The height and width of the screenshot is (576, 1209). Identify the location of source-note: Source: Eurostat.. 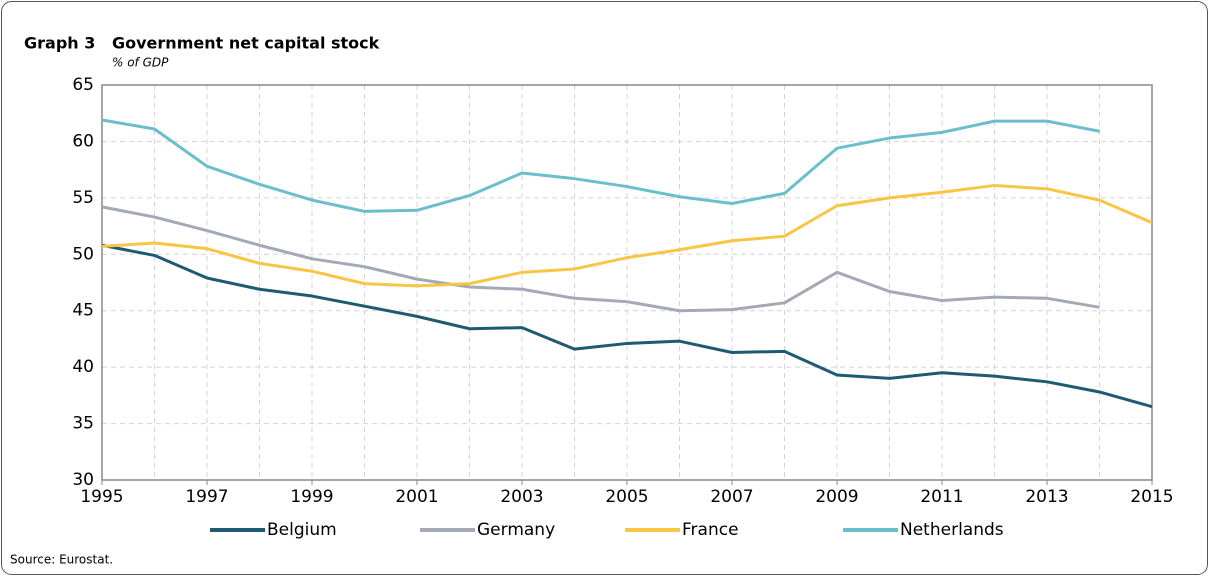
(61, 560).